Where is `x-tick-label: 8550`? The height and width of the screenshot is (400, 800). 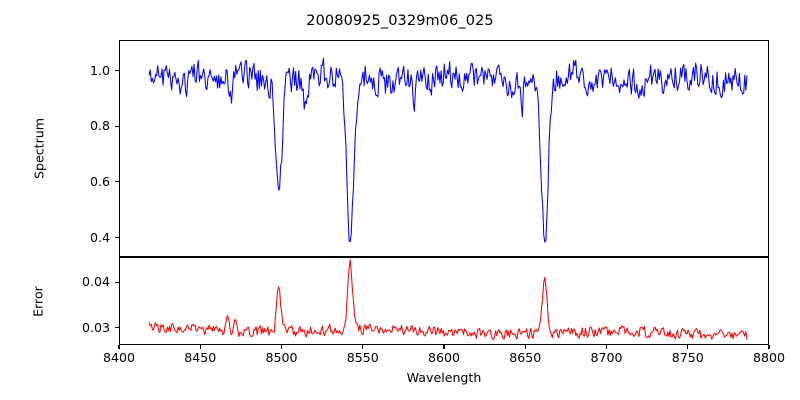
x-tick-label: 8550 is located at coordinates (362, 357).